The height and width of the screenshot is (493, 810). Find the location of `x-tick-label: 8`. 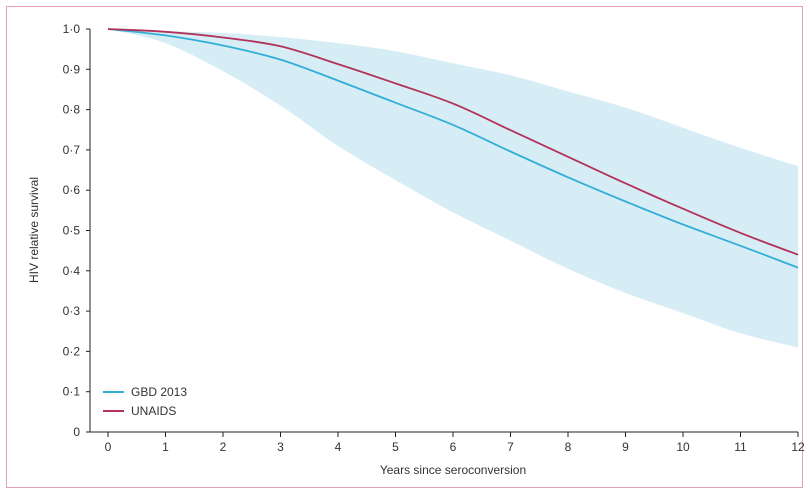

x-tick-label: 8 is located at coordinates (568, 447).